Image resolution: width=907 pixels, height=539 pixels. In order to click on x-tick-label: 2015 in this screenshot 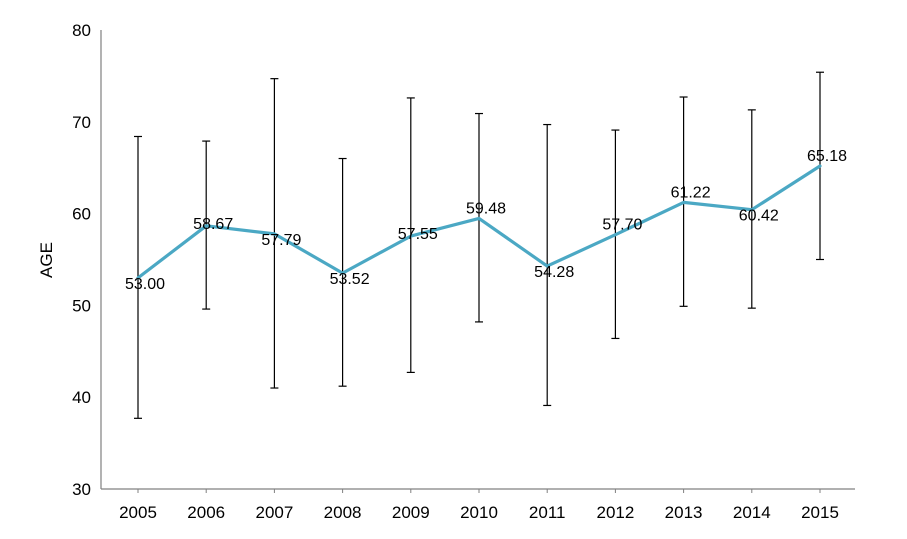, I will do `click(820, 512)`.